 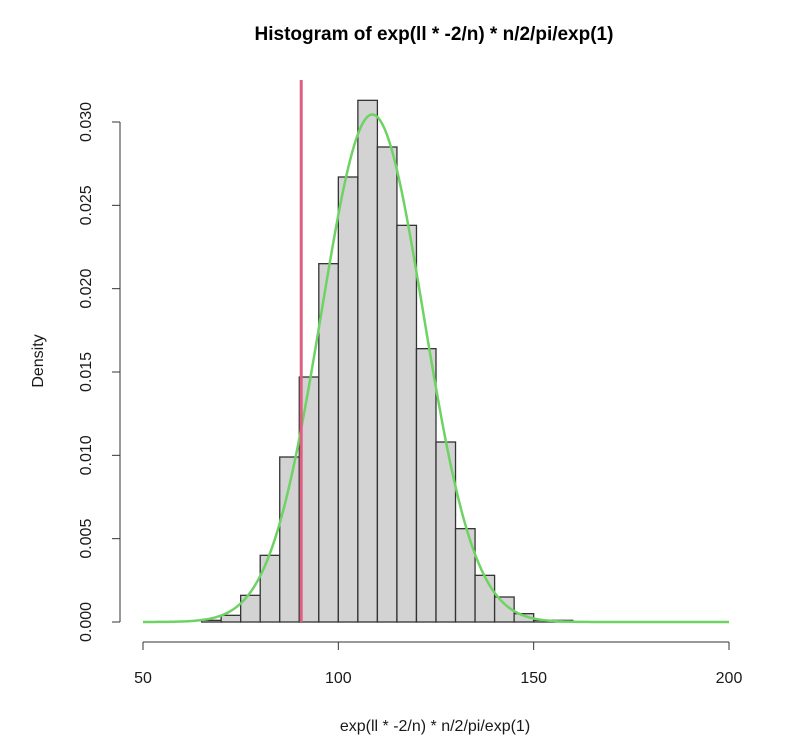 What do you see at coordinates (533, 678) in the screenshot?
I see `x-tick-label: 150` at bounding box center [533, 678].